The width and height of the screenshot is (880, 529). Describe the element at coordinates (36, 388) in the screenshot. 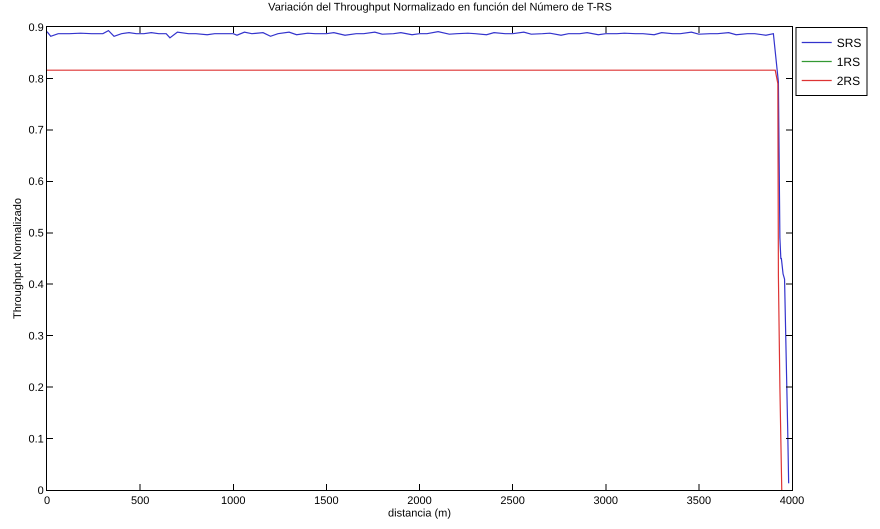

I see `y-tick-label: 0.2` at that location.